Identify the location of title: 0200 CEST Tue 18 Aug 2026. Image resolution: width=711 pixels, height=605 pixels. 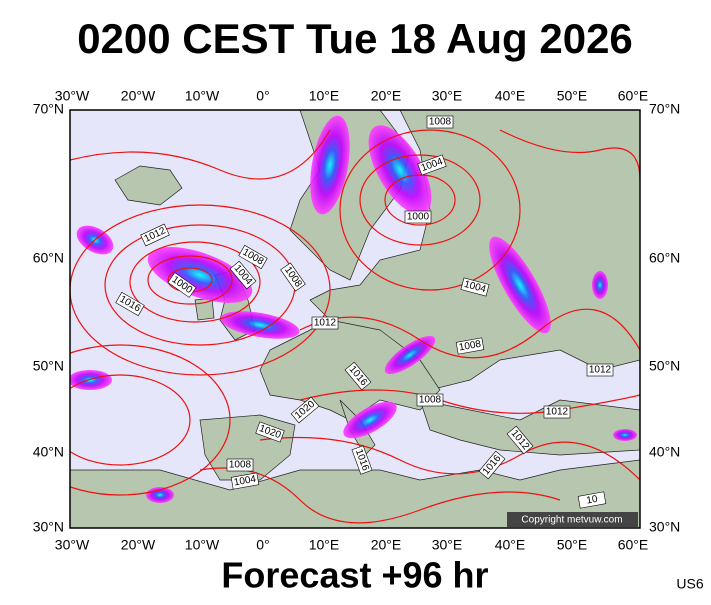
(355, 38).